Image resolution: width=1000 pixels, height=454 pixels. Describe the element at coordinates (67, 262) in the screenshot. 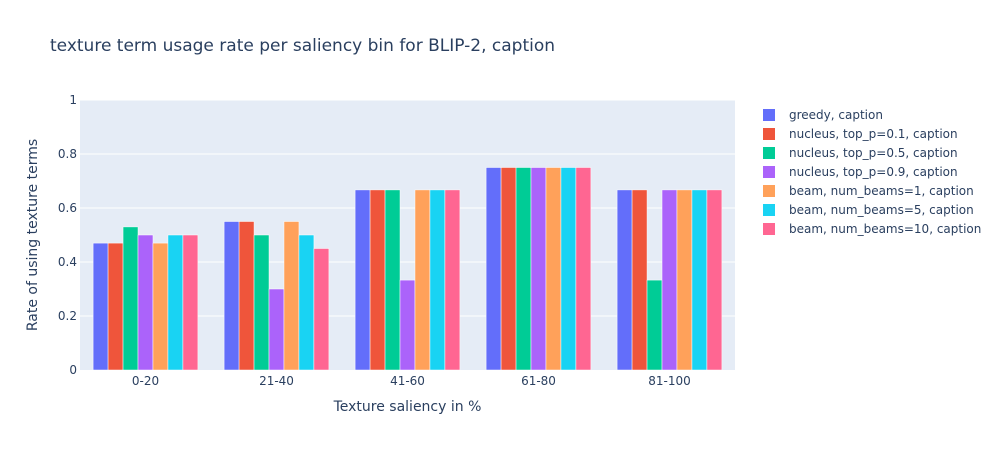

I see `y-tick-label: 0.4` at that location.